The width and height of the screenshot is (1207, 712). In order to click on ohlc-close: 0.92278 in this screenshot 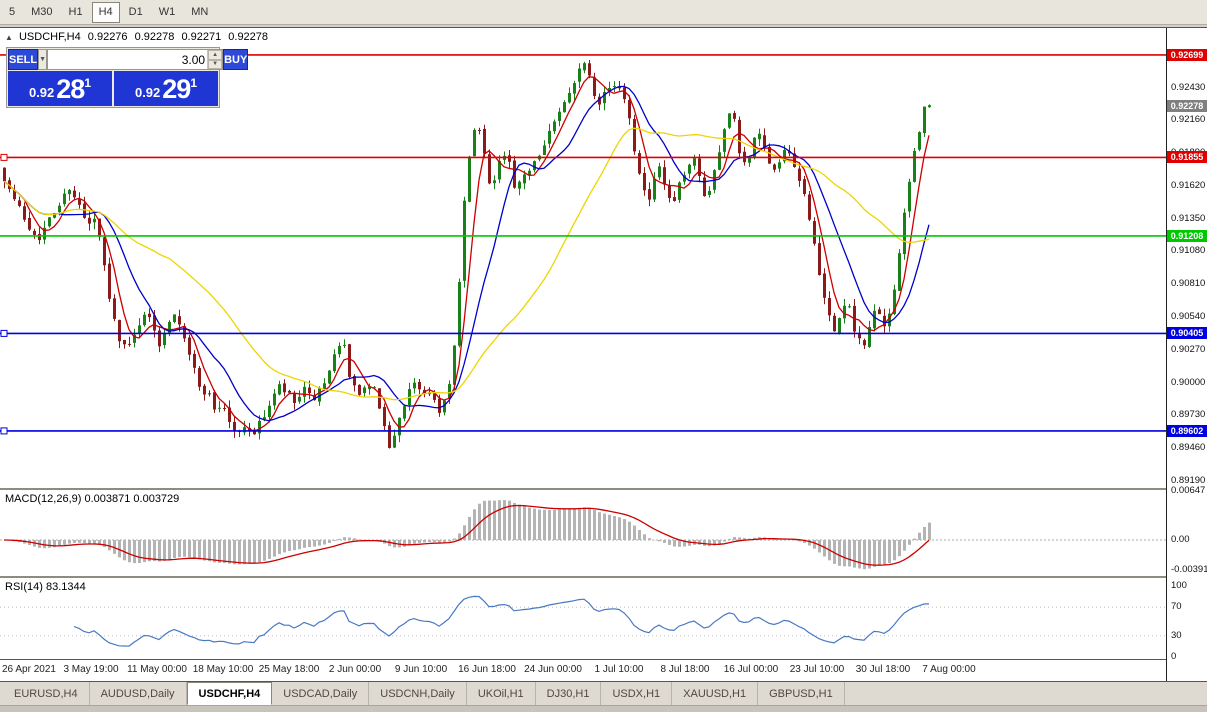, I will do `click(248, 37)`.